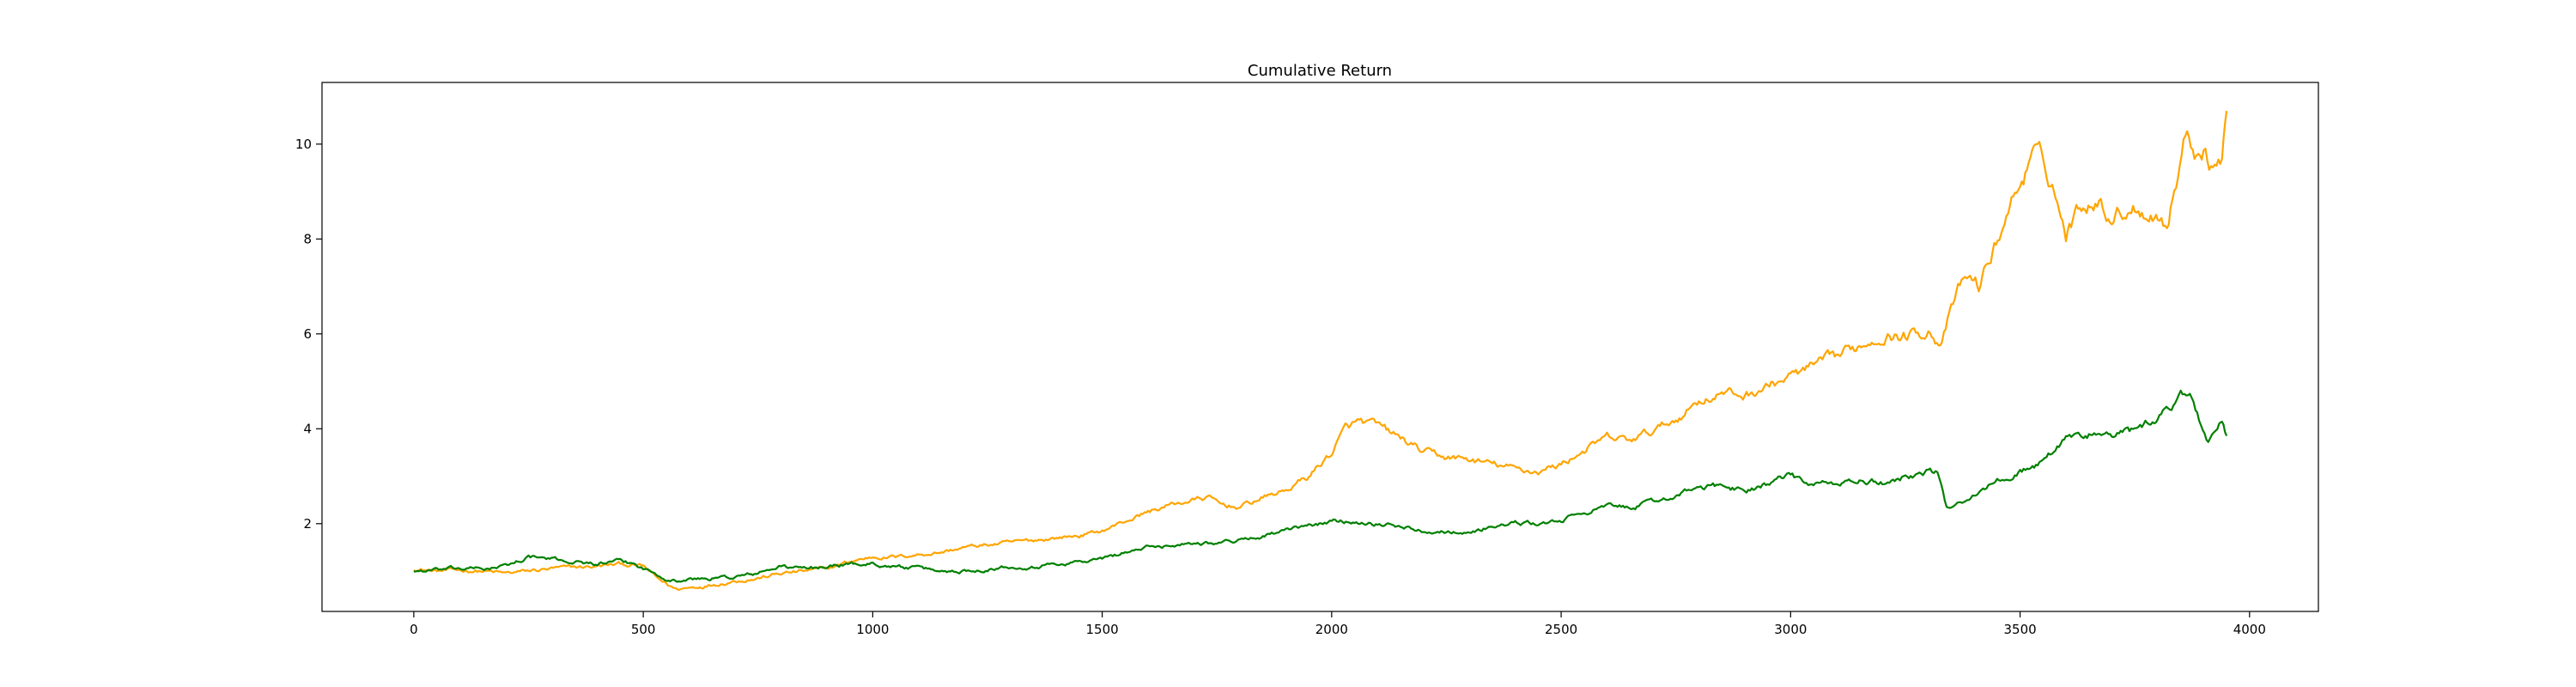 The image size is (2576, 687). What do you see at coordinates (414, 629) in the screenshot?
I see `x-tick-label: 0` at bounding box center [414, 629].